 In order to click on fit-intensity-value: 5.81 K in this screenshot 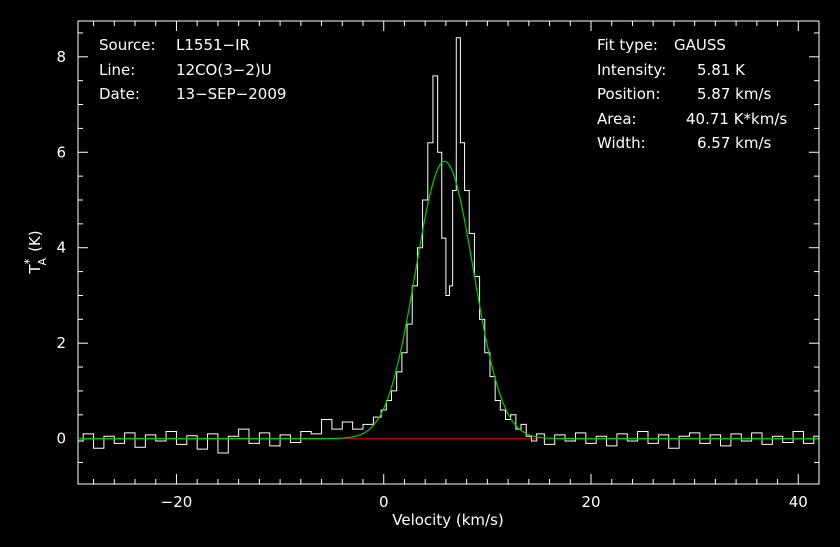, I will do `click(721, 70)`.